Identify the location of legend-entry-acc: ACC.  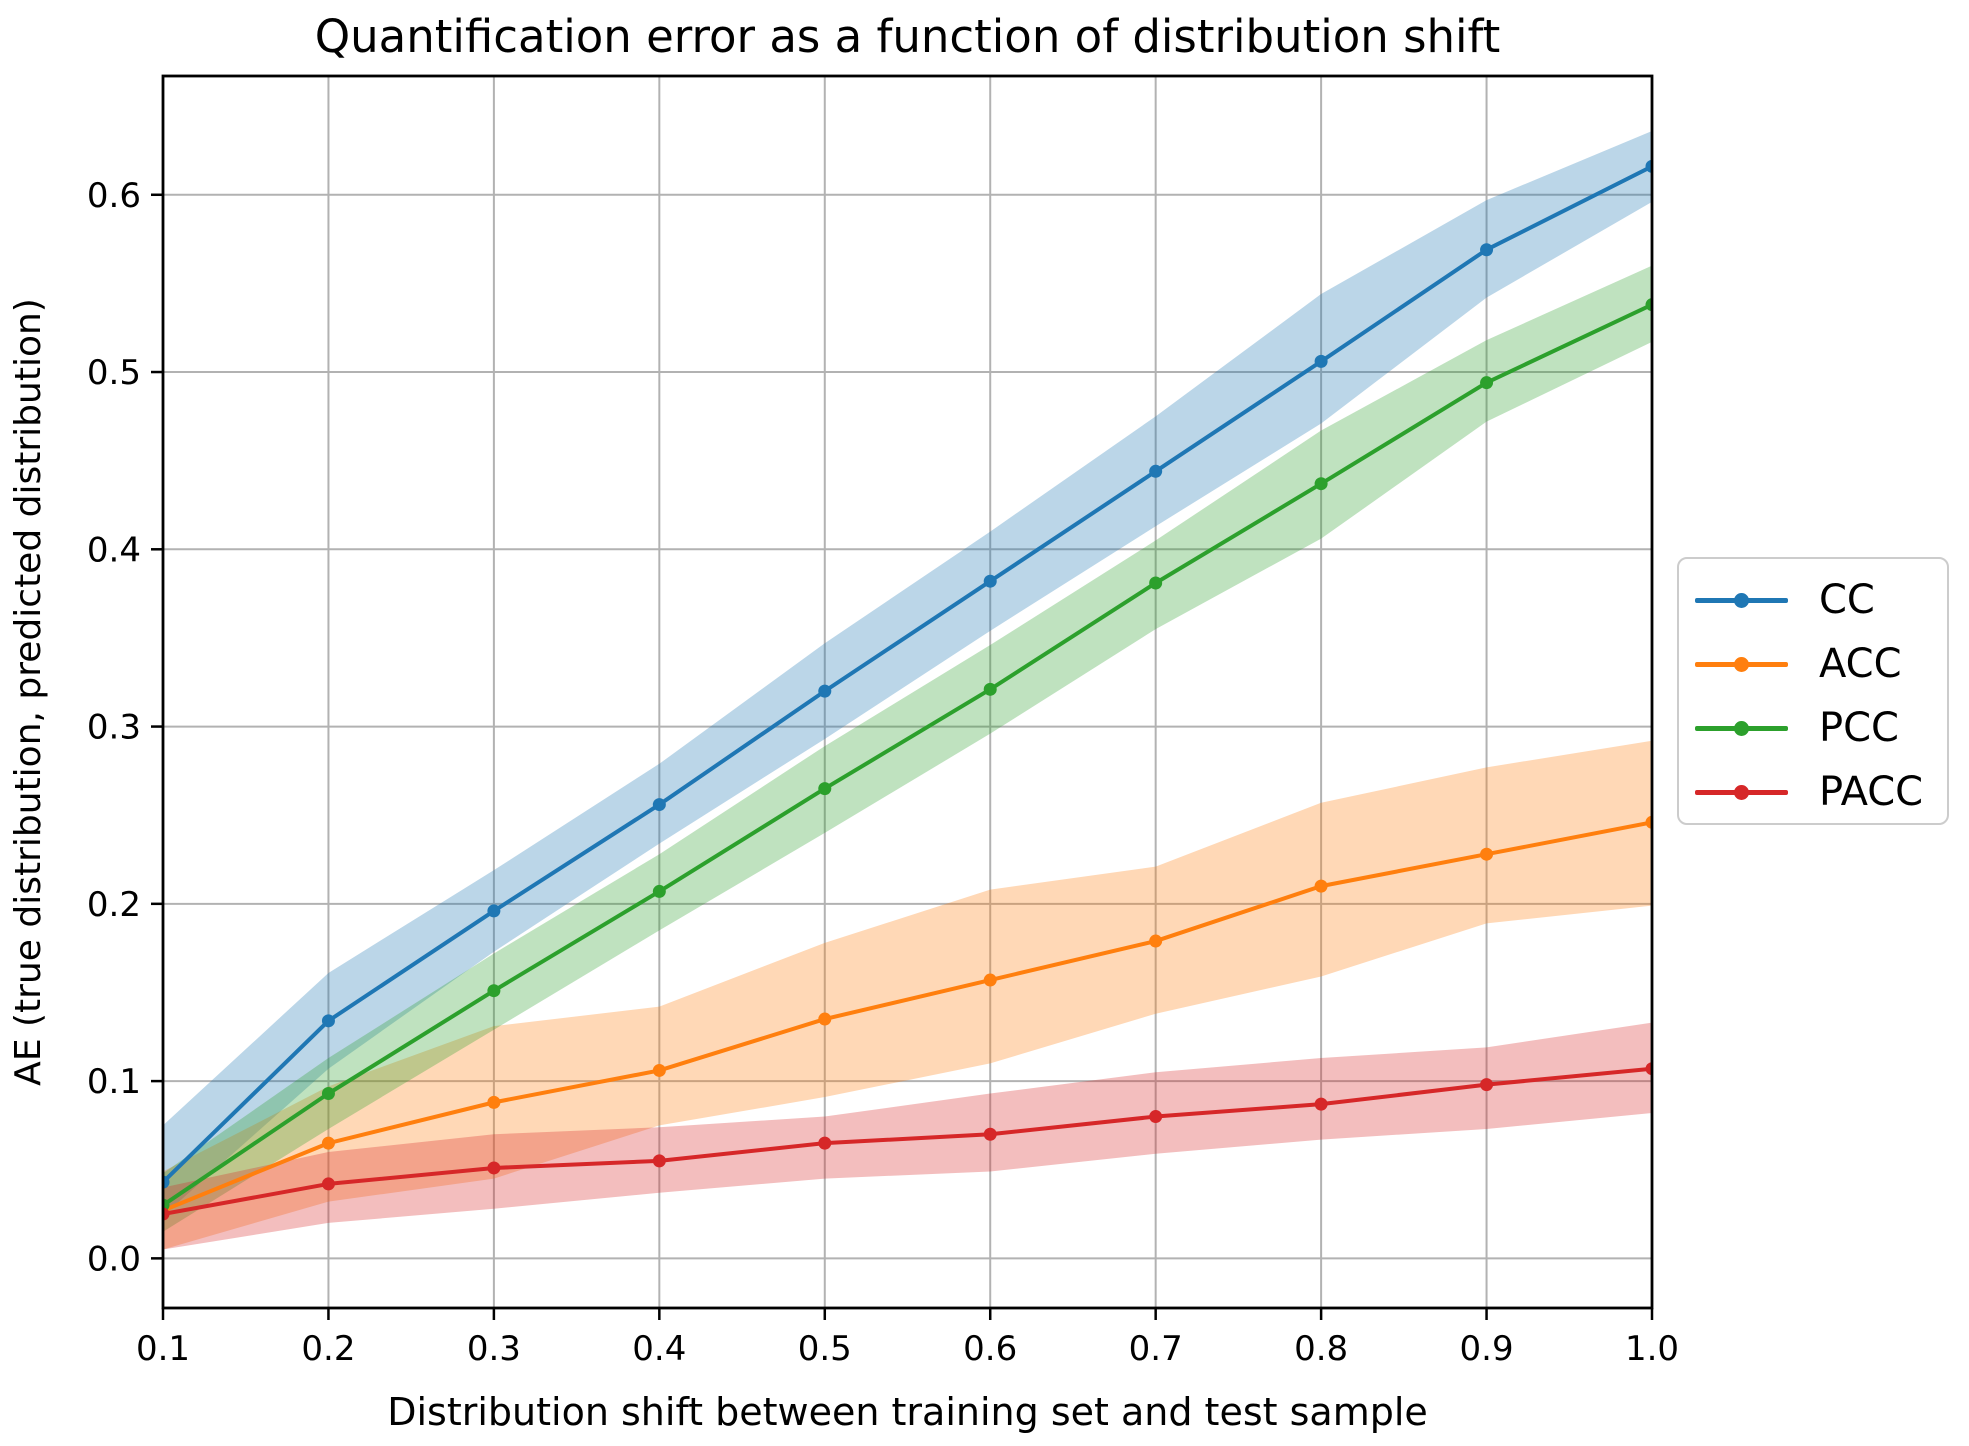
(1821, 664).